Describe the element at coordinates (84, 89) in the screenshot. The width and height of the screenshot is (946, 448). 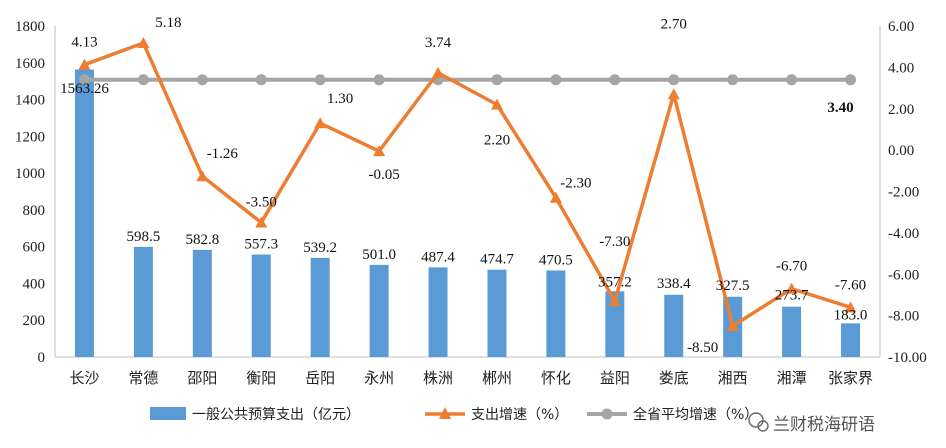
I see `bar-value-label: 1563.26` at that location.